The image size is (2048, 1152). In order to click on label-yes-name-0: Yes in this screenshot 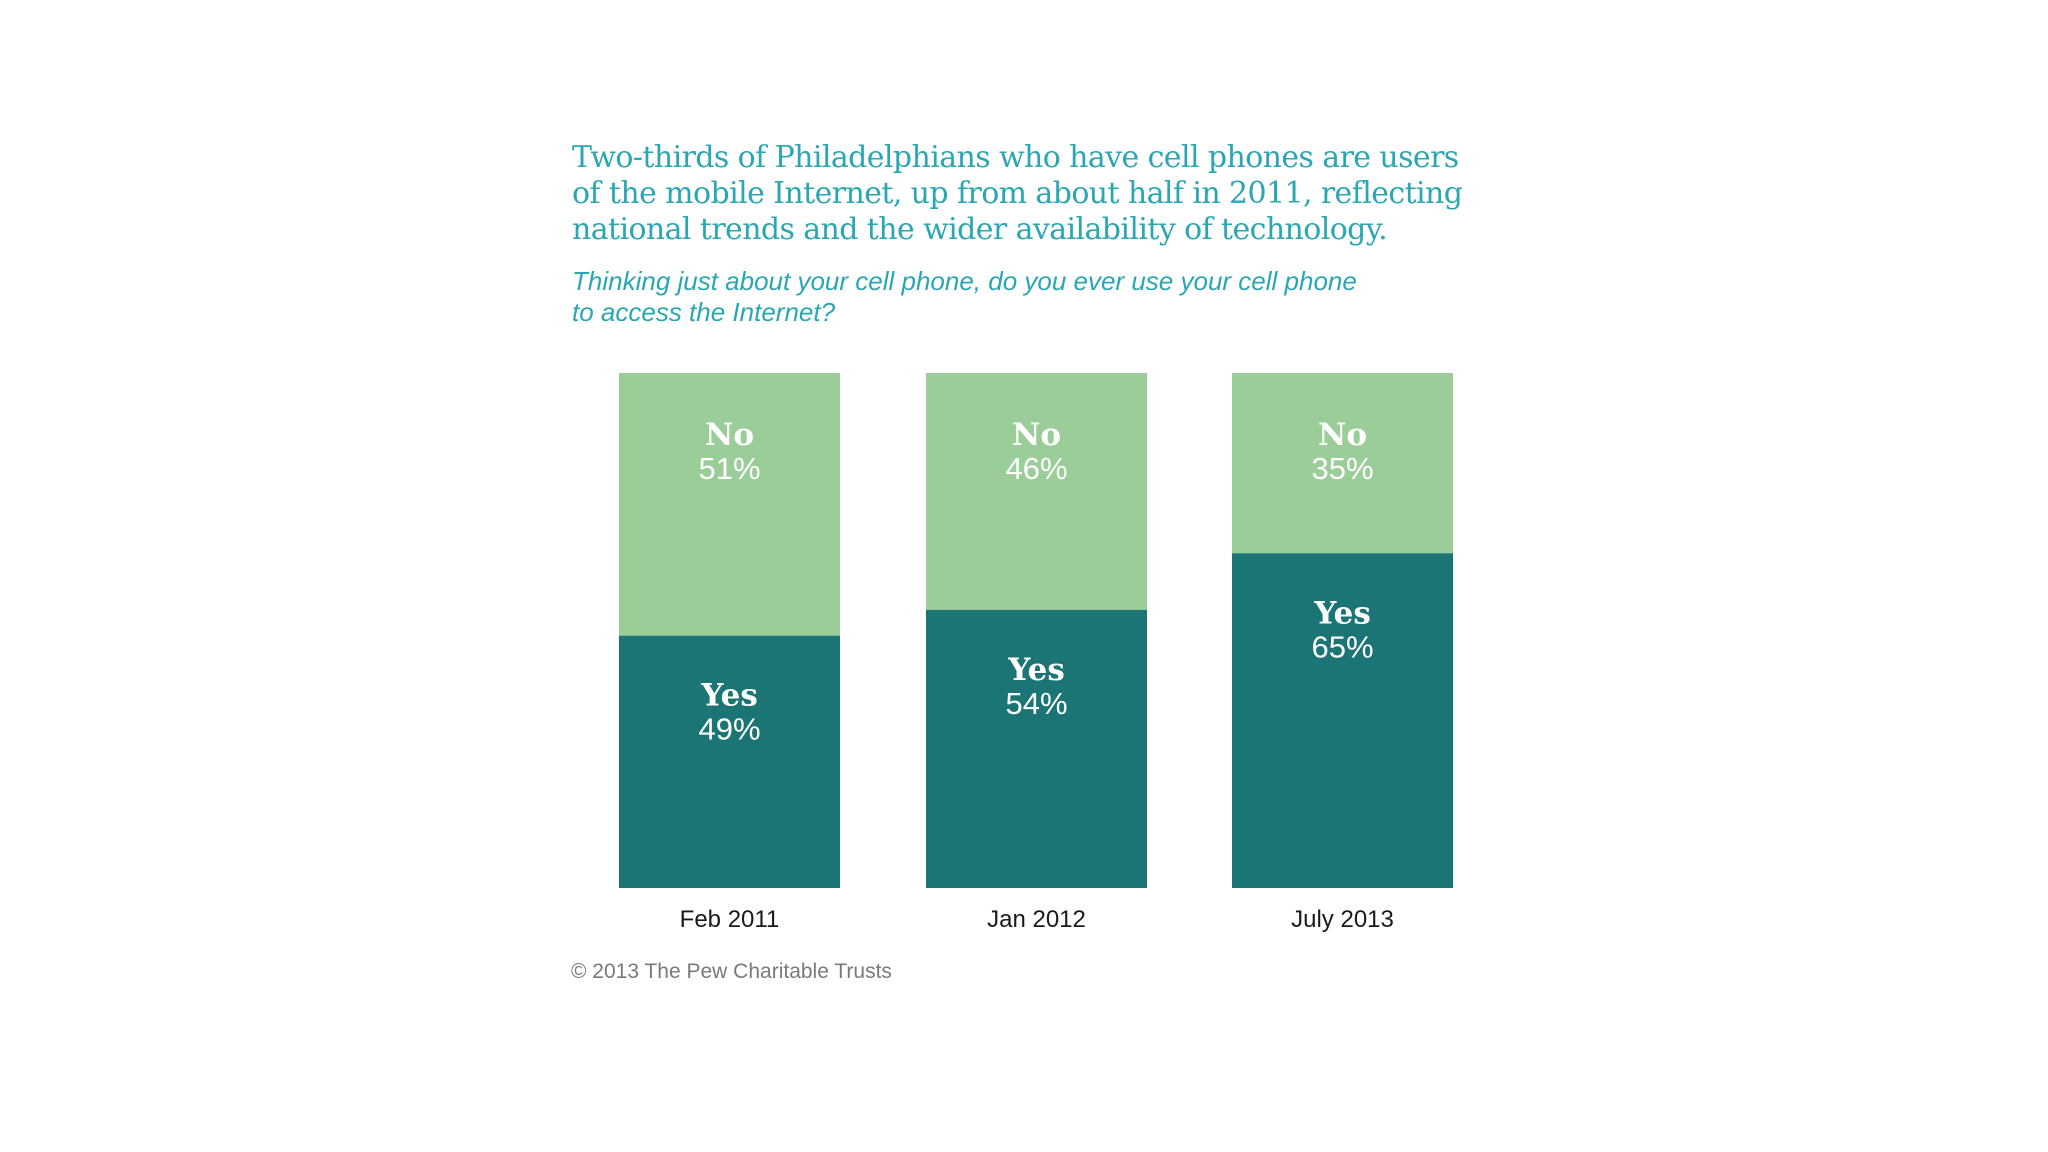, I will do `click(729, 696)`.